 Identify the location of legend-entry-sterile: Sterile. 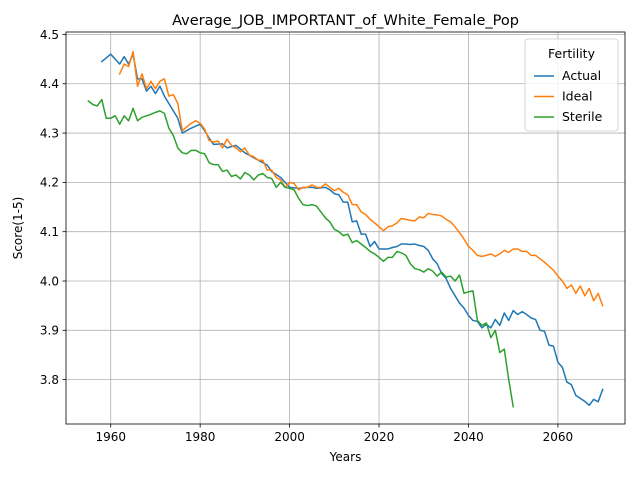
(582, 116).